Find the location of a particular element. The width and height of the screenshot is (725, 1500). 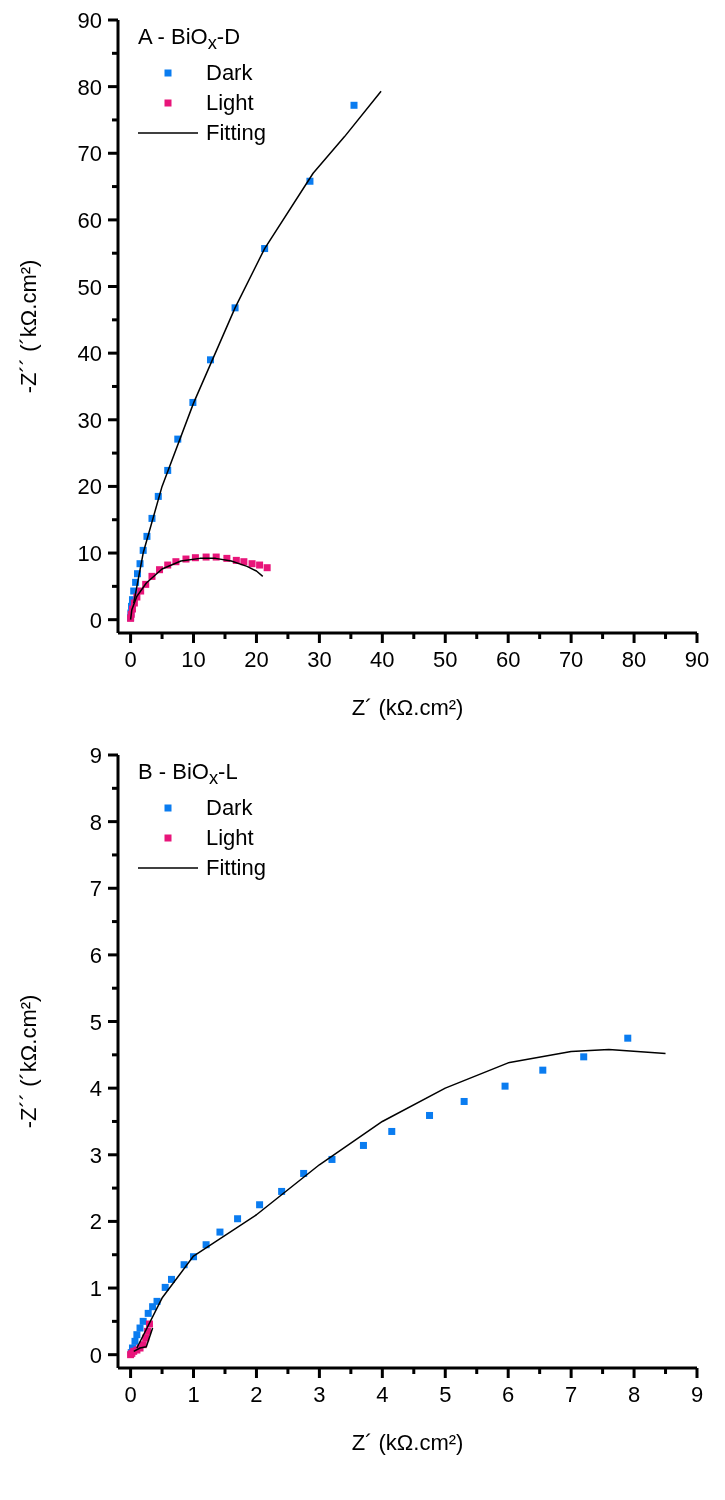

x-tick-label: 30 is located at coordinates (319, 659).